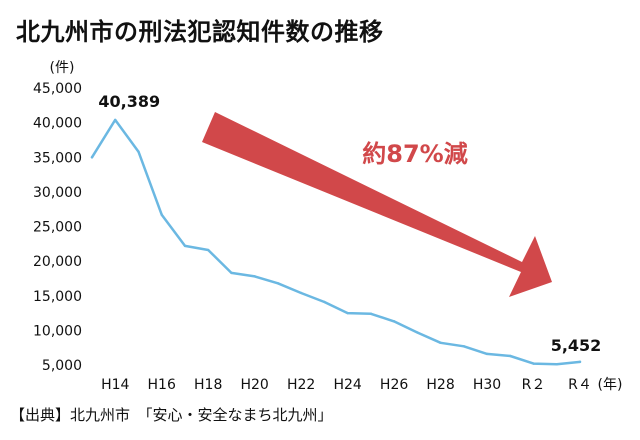  Describe the element at coordinates (200, 32) in the screenshot. I see `chart-title: 北九州市の刑法犯認知件数の推移` at that location.